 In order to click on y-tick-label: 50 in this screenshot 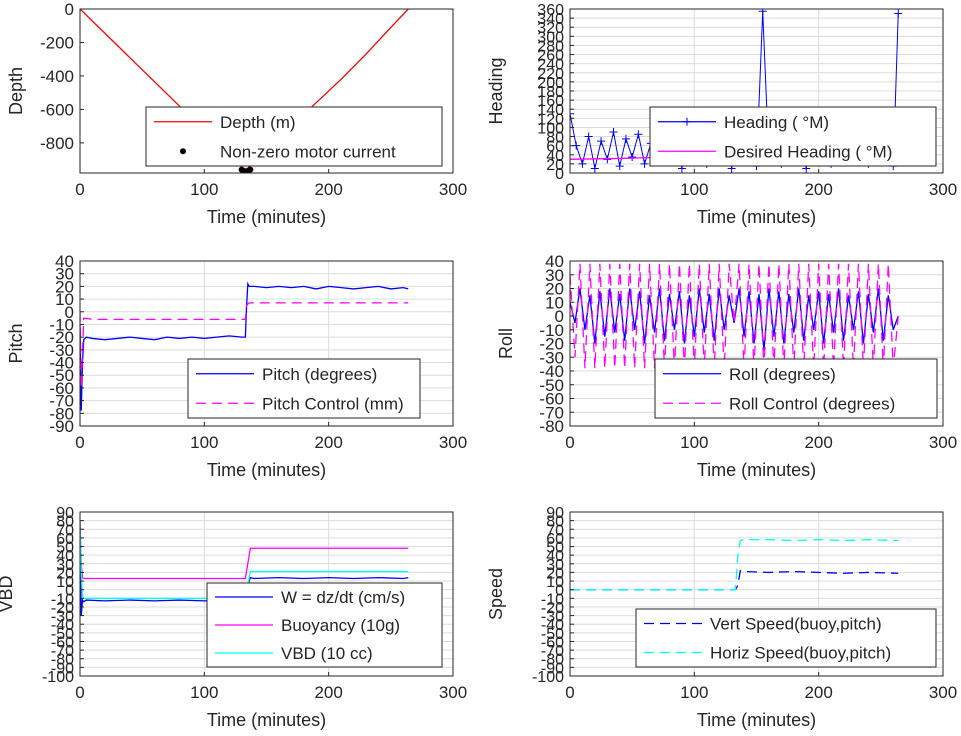, I will do `click(555, 548)`.